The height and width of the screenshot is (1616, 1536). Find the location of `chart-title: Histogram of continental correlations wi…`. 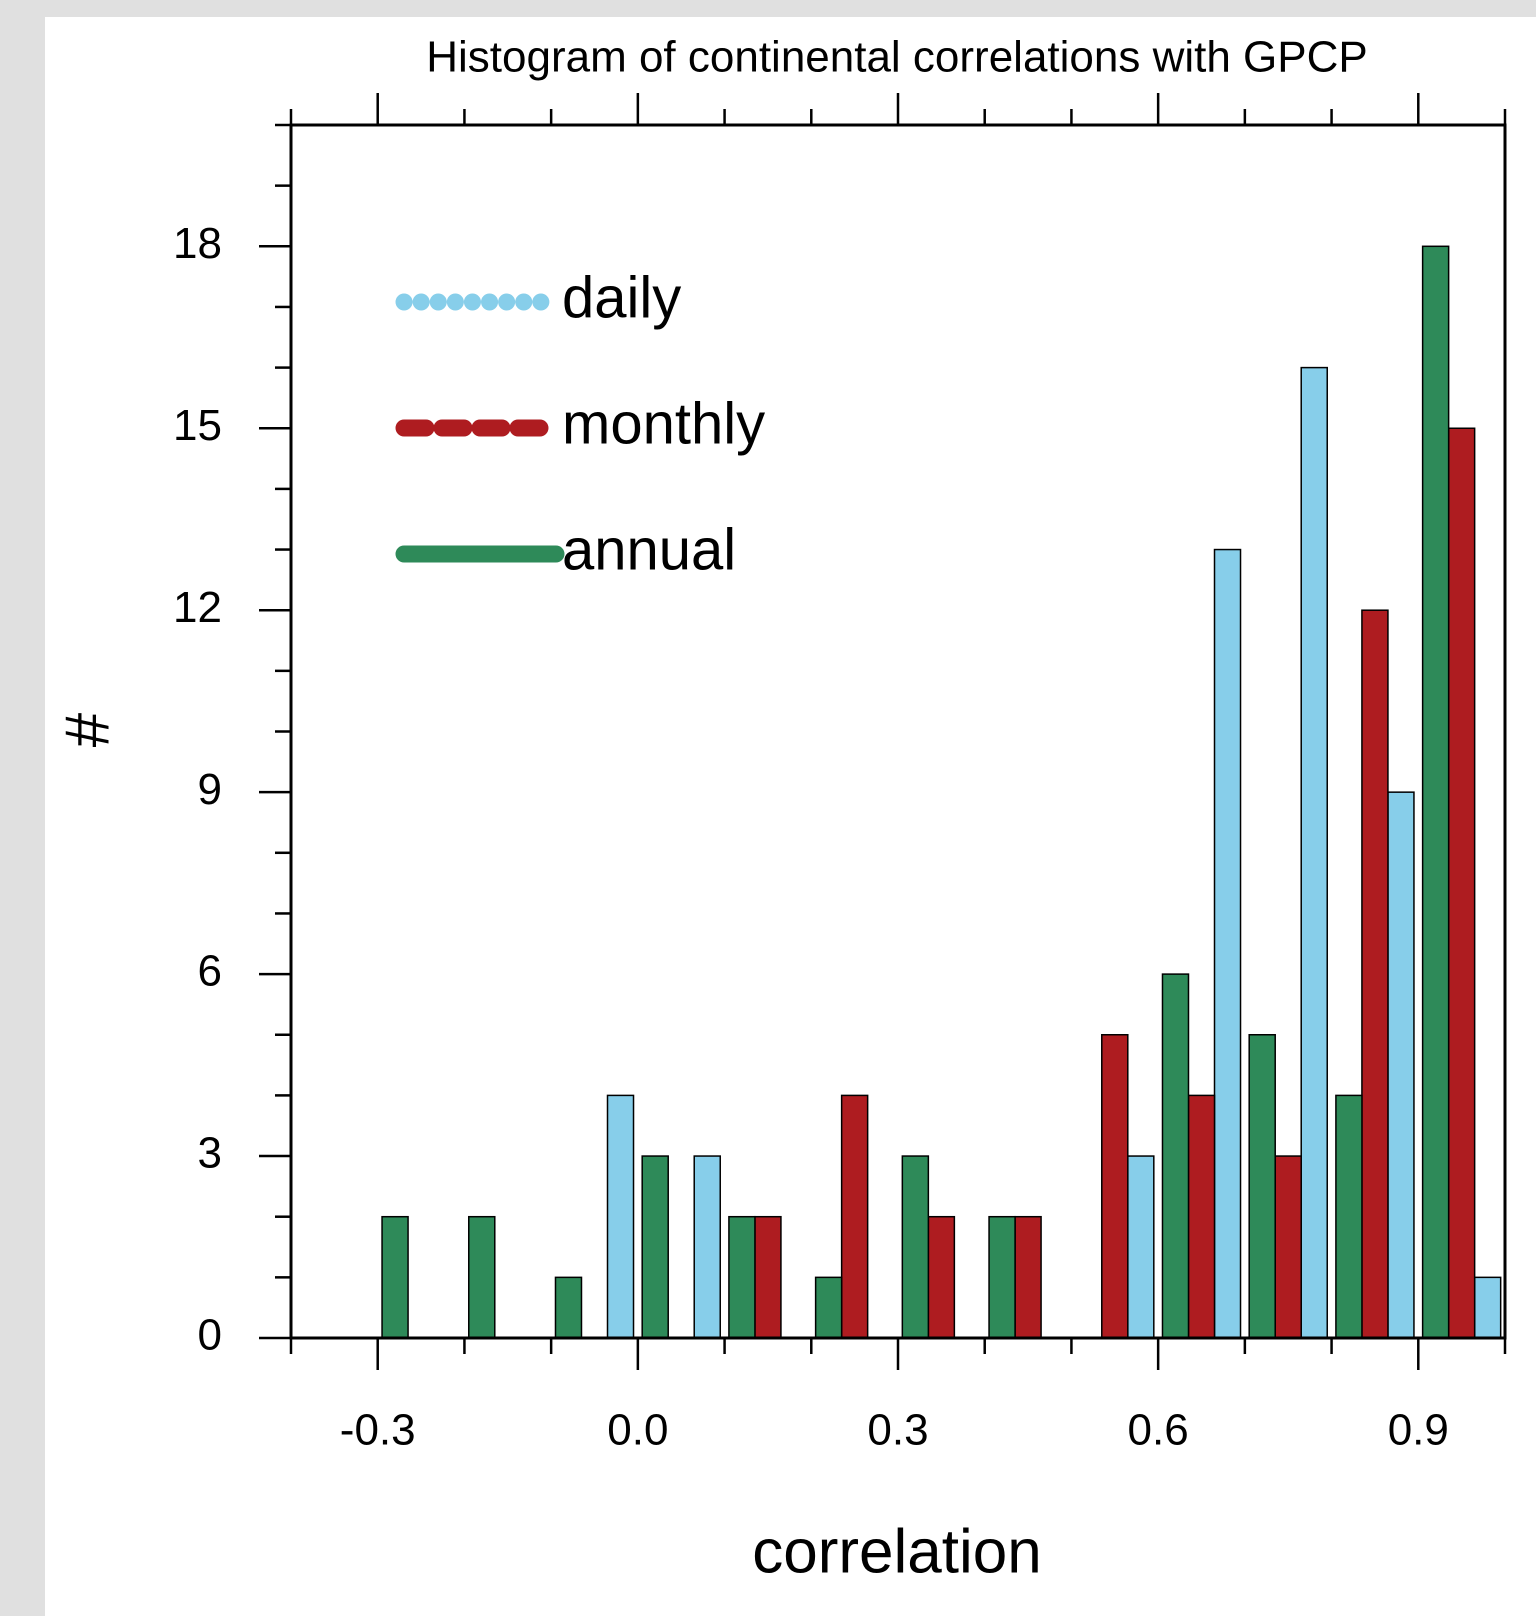

chart-title: Histogram of continental correlations wi… is located at coordinates (897, 57).